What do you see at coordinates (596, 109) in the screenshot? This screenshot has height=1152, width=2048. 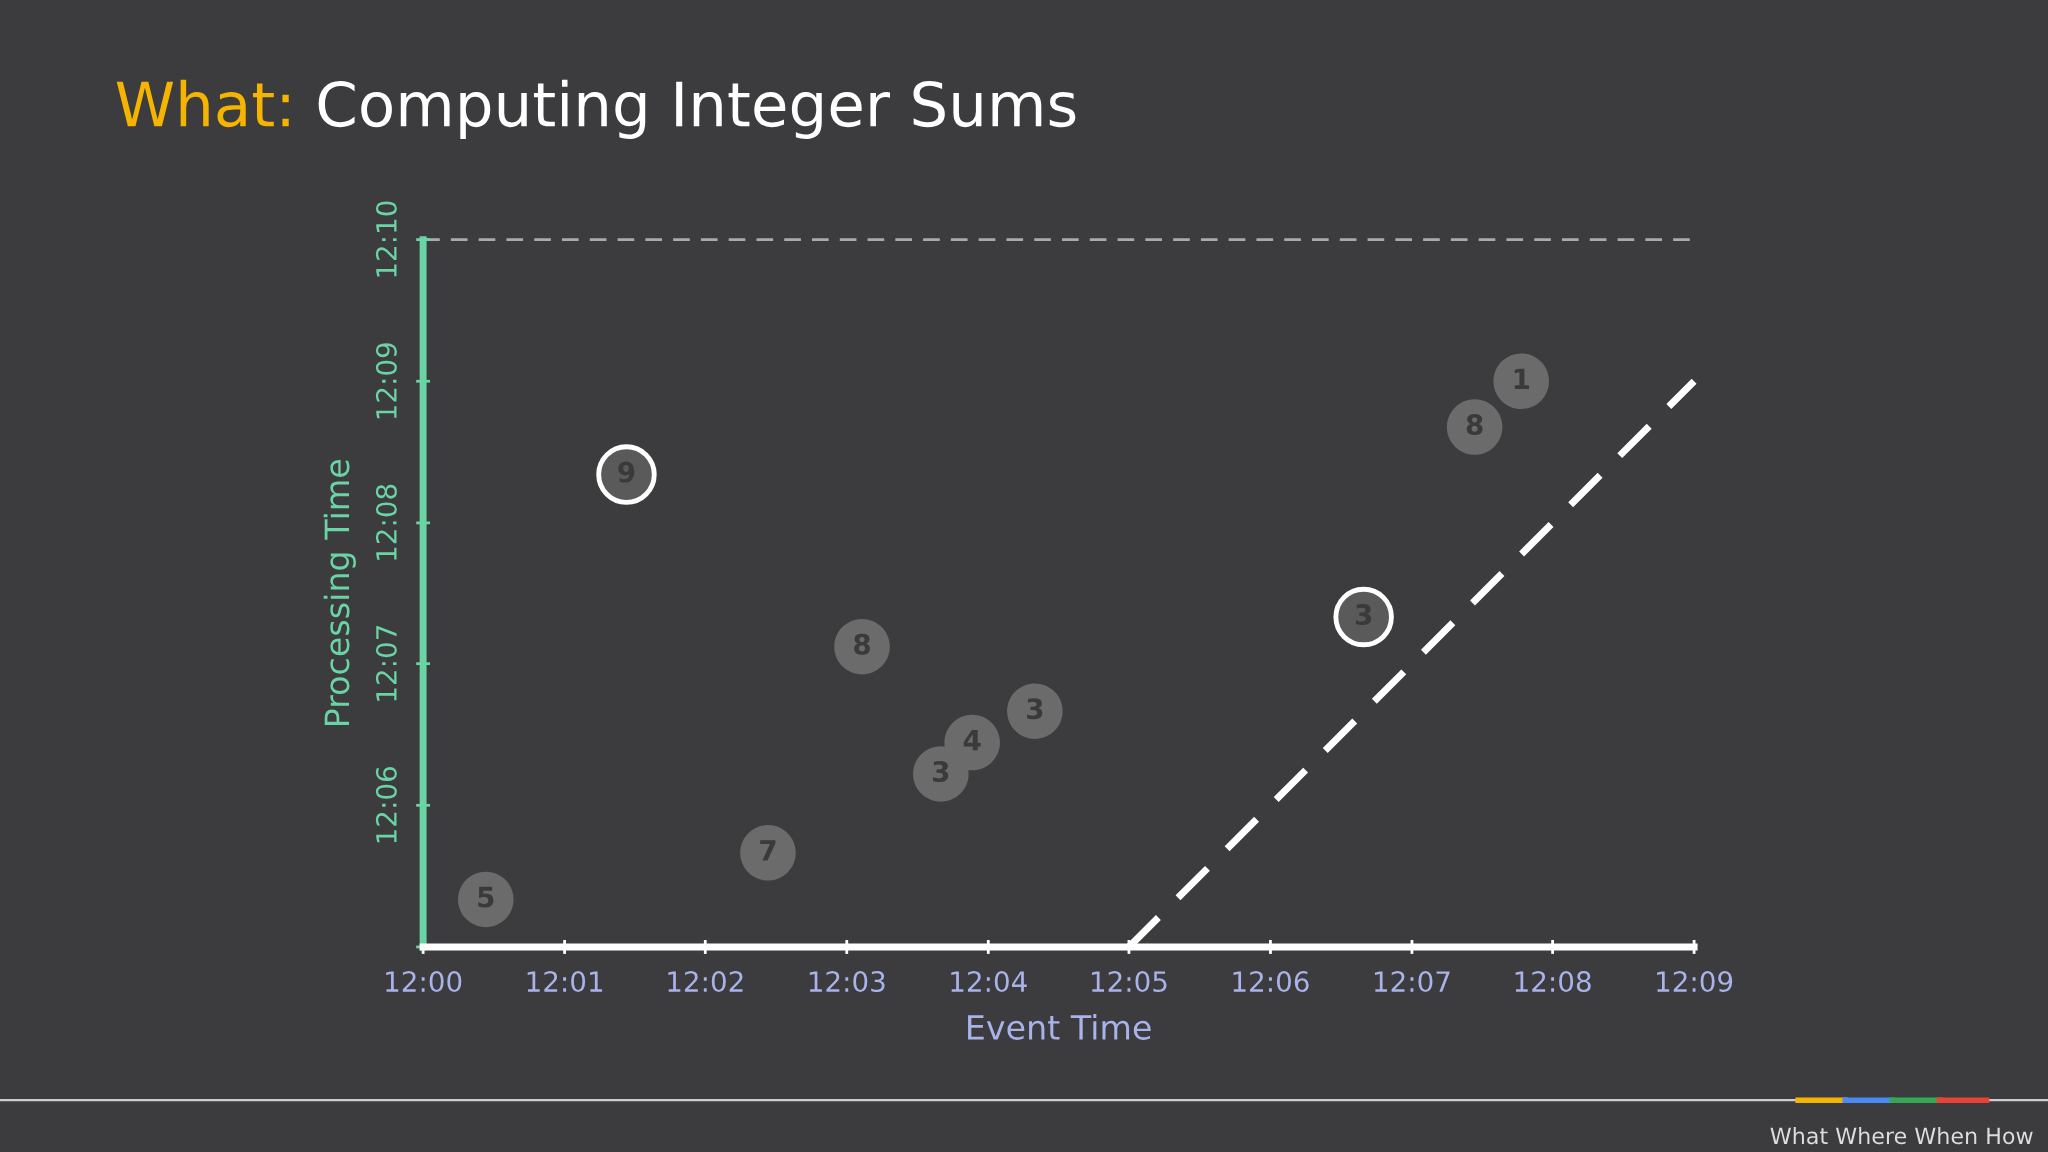 I see `chart-title: What: Computing Integer Sums` at bounding box center [596, 109].